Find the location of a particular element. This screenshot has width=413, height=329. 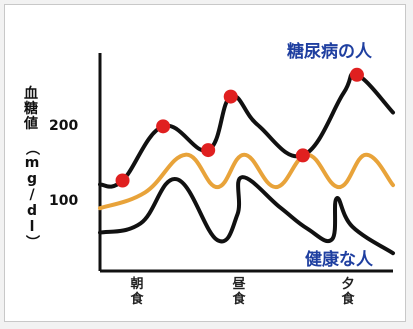

y-axis-unit: （mg/dl） is located at coordinates (32, 195).